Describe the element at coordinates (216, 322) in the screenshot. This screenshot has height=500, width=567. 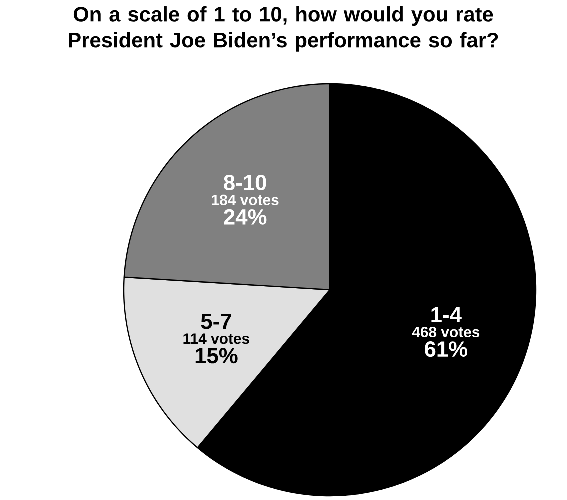
I see `slice-label: 5-7` at that location.